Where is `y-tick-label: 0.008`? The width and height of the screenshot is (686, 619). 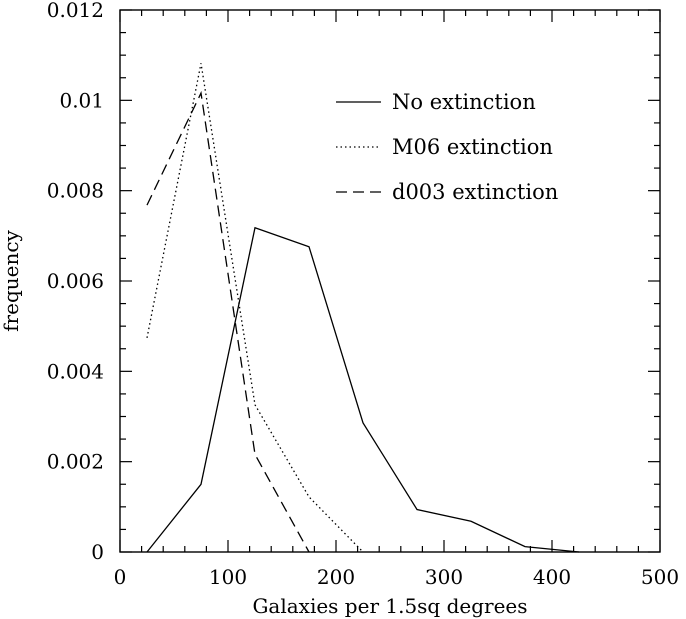
y-tick-label: 0.008 is located at coordinates (75, 191).